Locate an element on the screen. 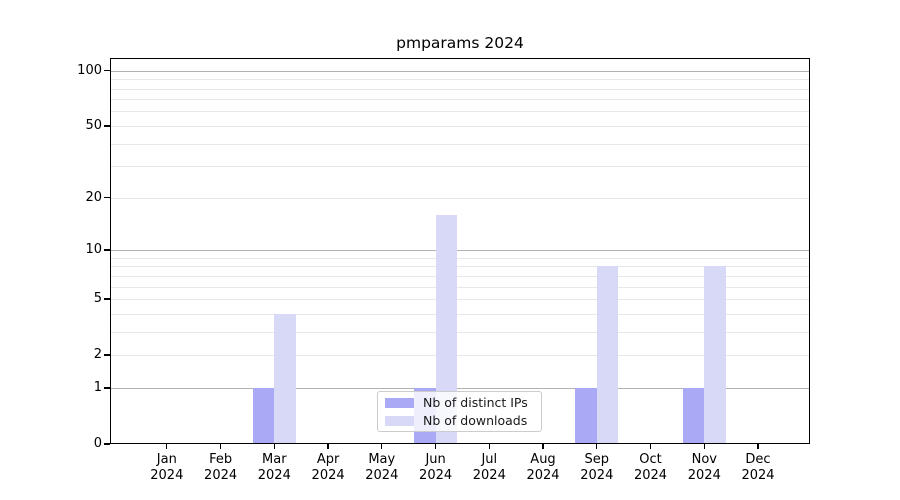  chart-title: pmparams 2024 is located at coordinates (460, 43).